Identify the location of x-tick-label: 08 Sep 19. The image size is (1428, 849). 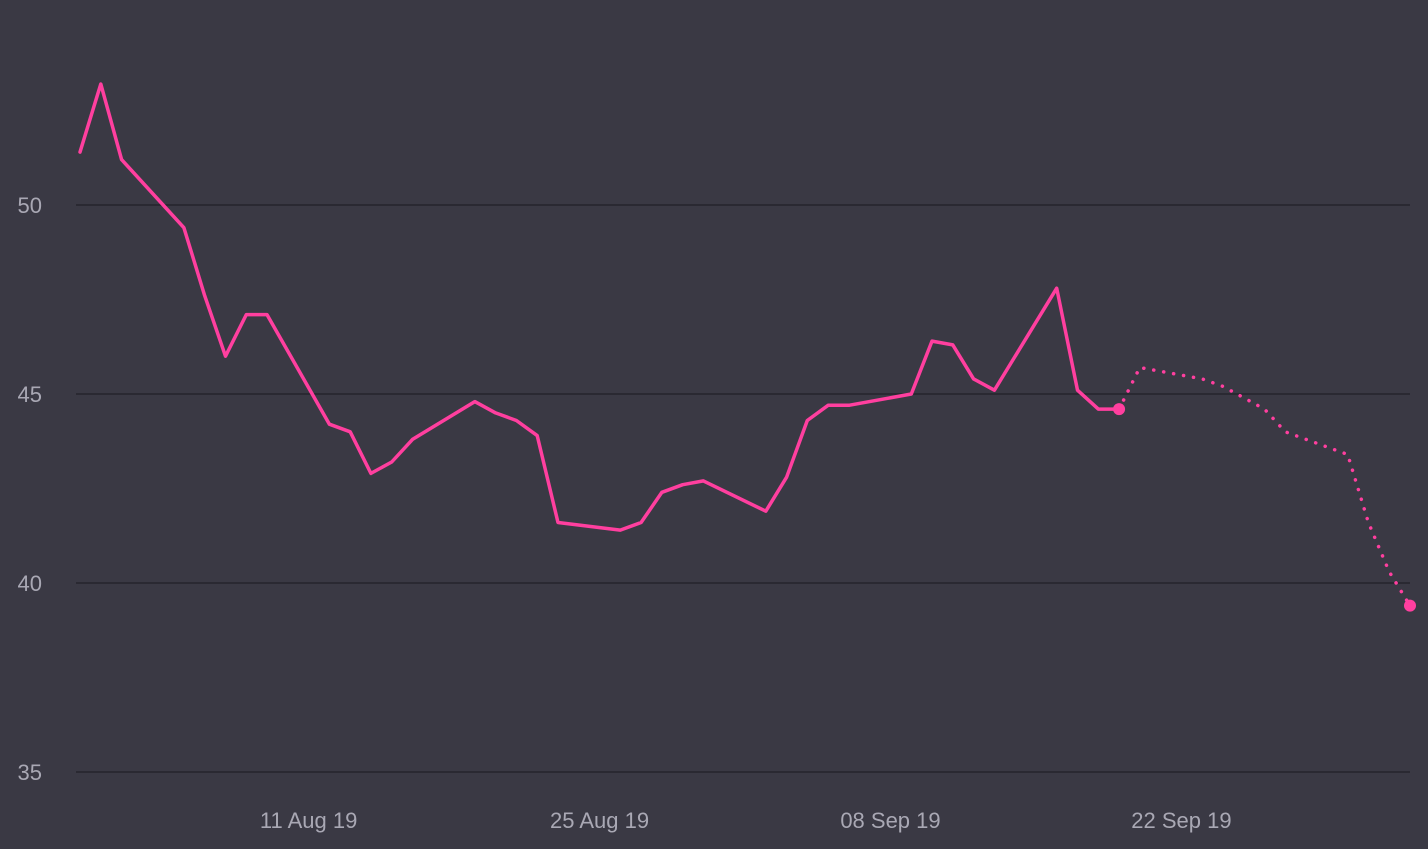
(890, 820).